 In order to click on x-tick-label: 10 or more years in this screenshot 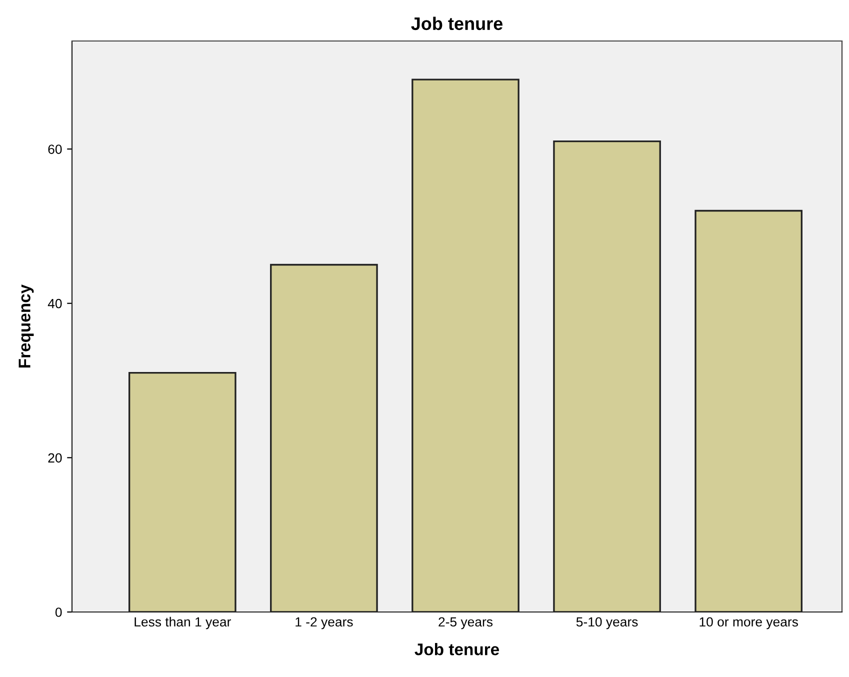, I will do `click(749, 623)`.